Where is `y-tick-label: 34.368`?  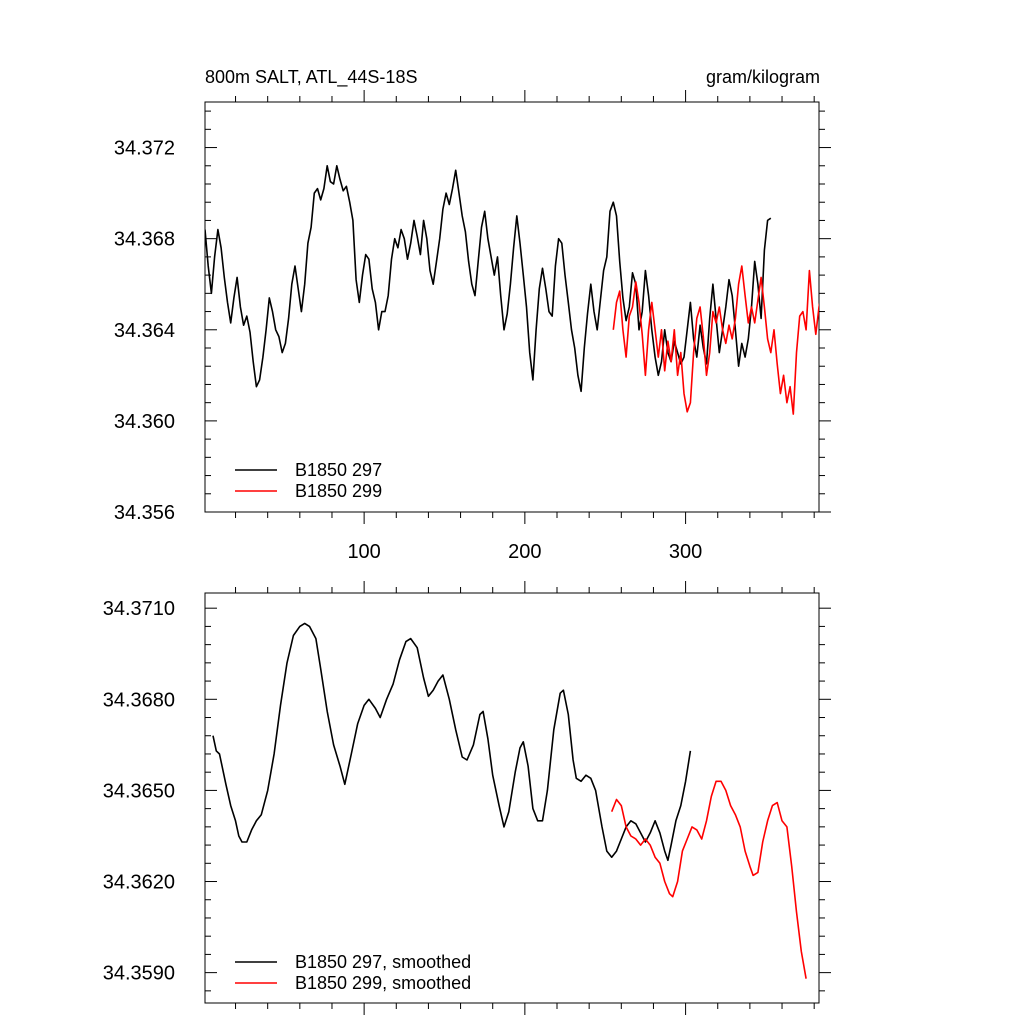 y-tick-label: 34.368 is located at coordinates (144, 240).